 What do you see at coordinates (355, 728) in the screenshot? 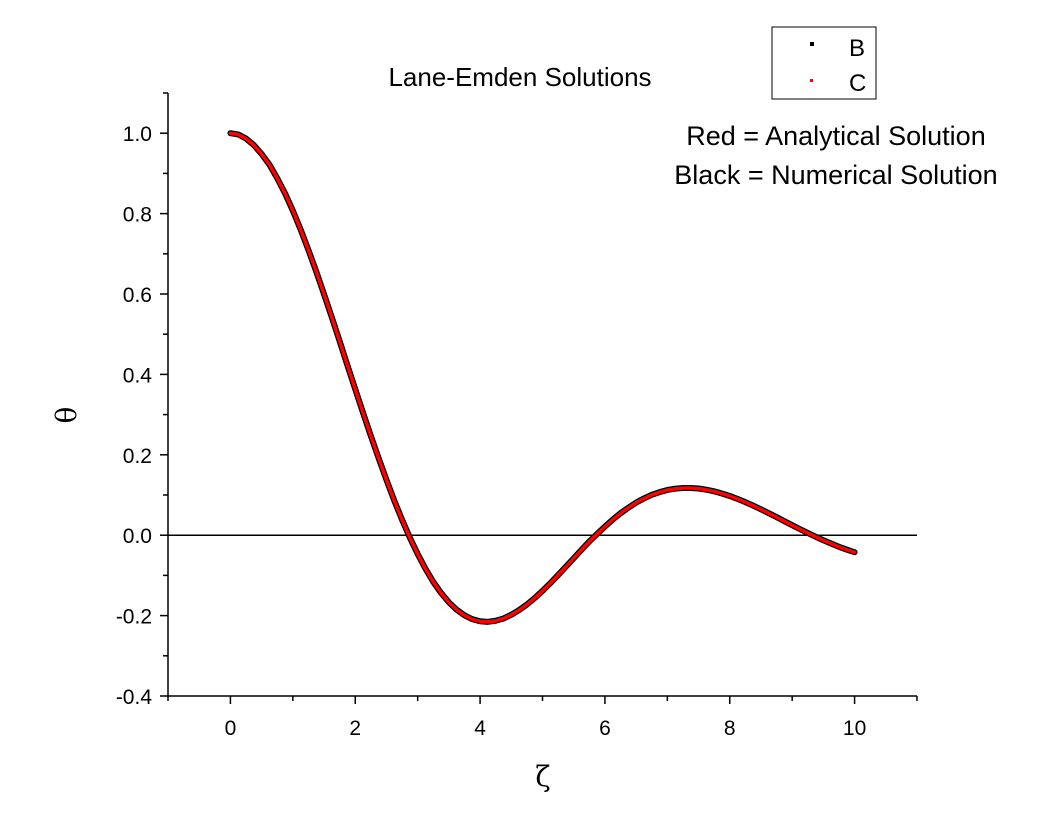
I see `x-tick-label: 2` at bounding box center [355, 728].